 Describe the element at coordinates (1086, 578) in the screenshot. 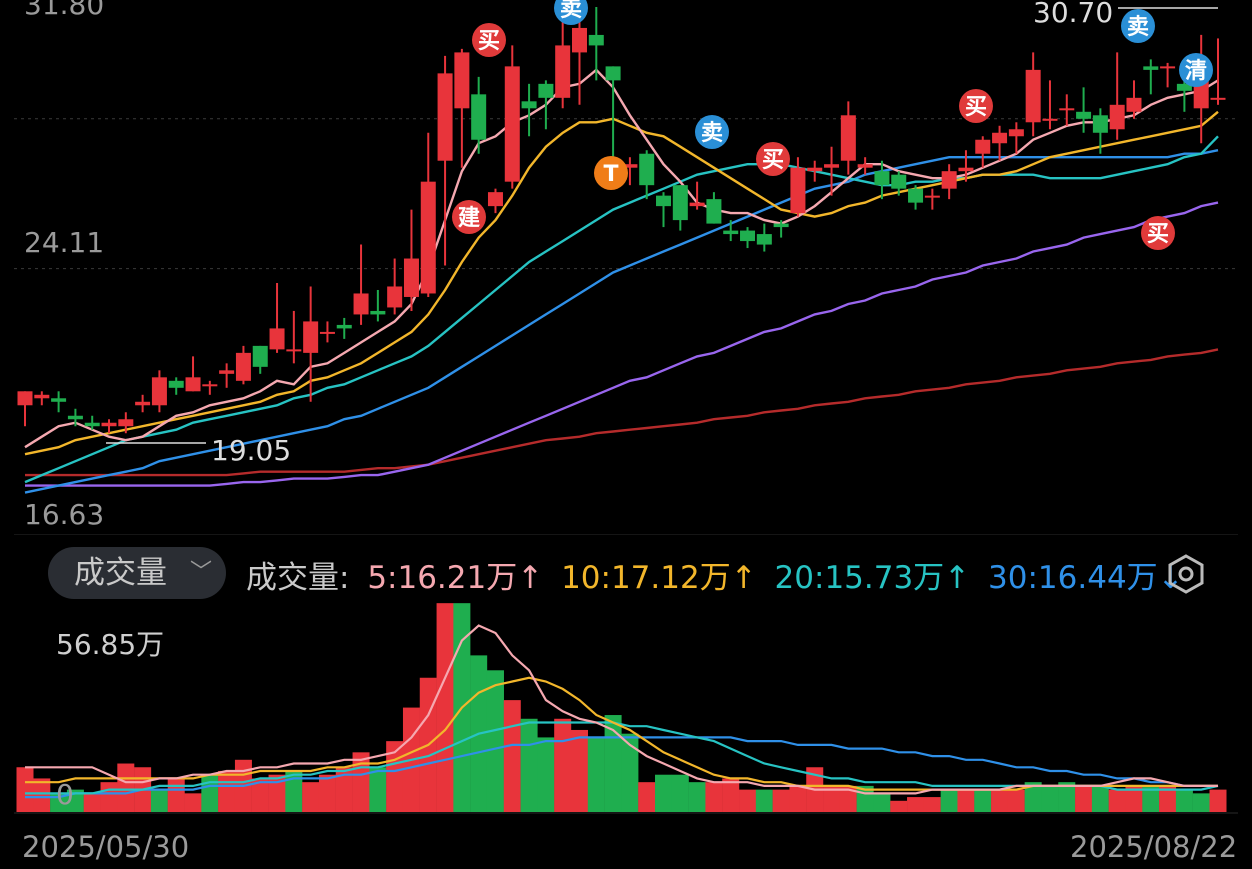

I see `legend-ma30: 30:16.44万↓` at that location.